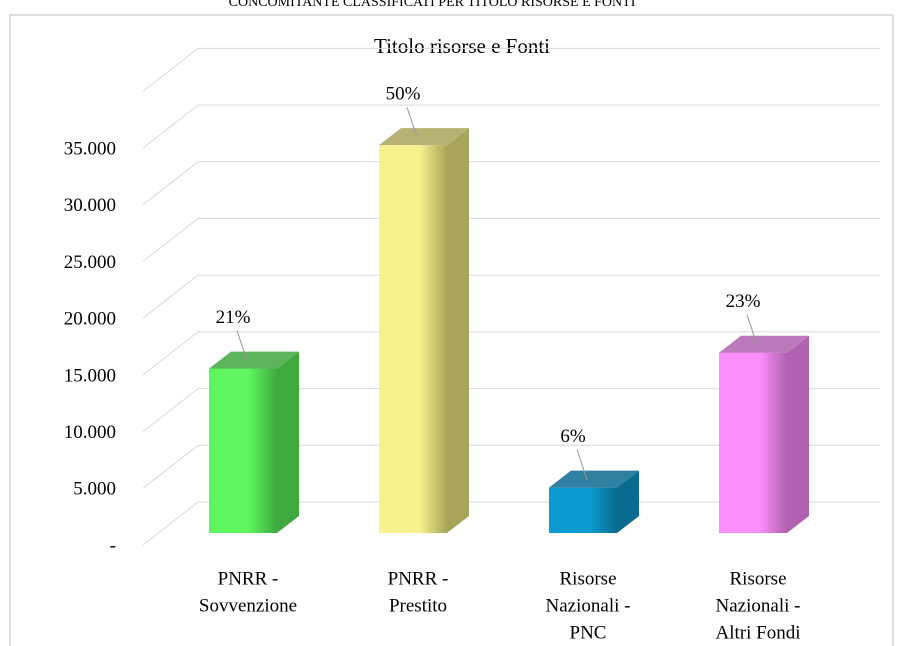 The image size is (904, 646). I want to click on y-tick-label: 30.000, so click(90, 205).